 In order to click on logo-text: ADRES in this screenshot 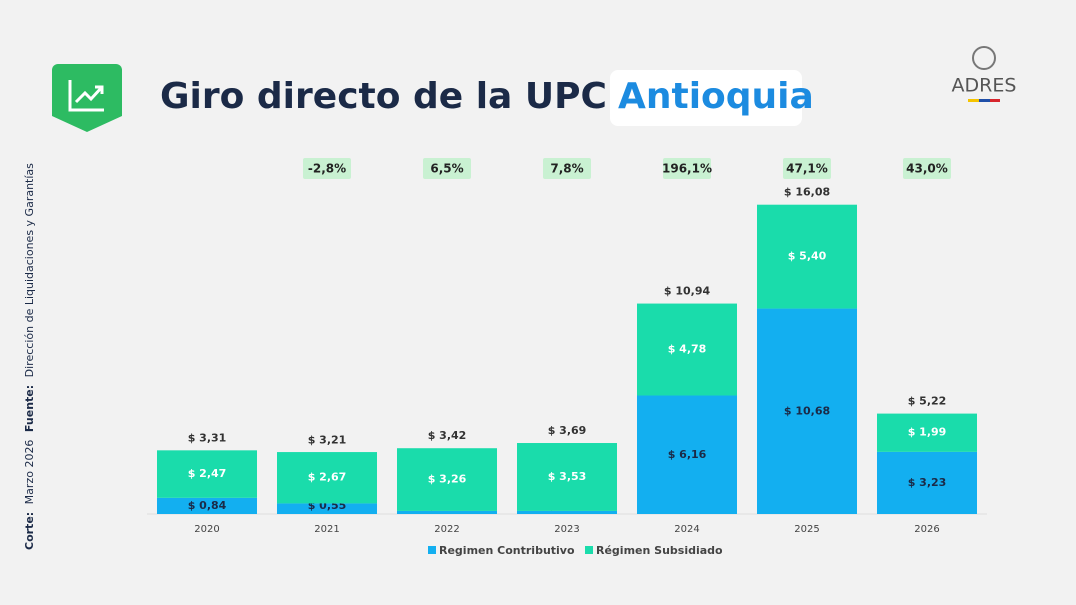, I will do `click(984, 86)`.